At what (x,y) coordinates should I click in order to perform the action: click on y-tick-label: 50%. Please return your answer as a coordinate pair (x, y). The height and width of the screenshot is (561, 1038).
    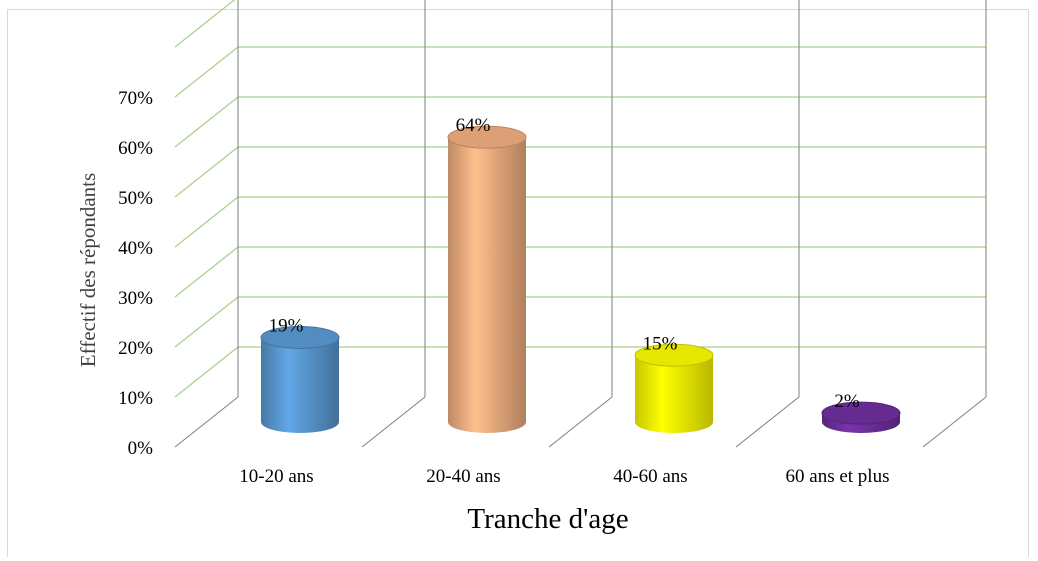
    Looking at the image, I should click on (135, 198).